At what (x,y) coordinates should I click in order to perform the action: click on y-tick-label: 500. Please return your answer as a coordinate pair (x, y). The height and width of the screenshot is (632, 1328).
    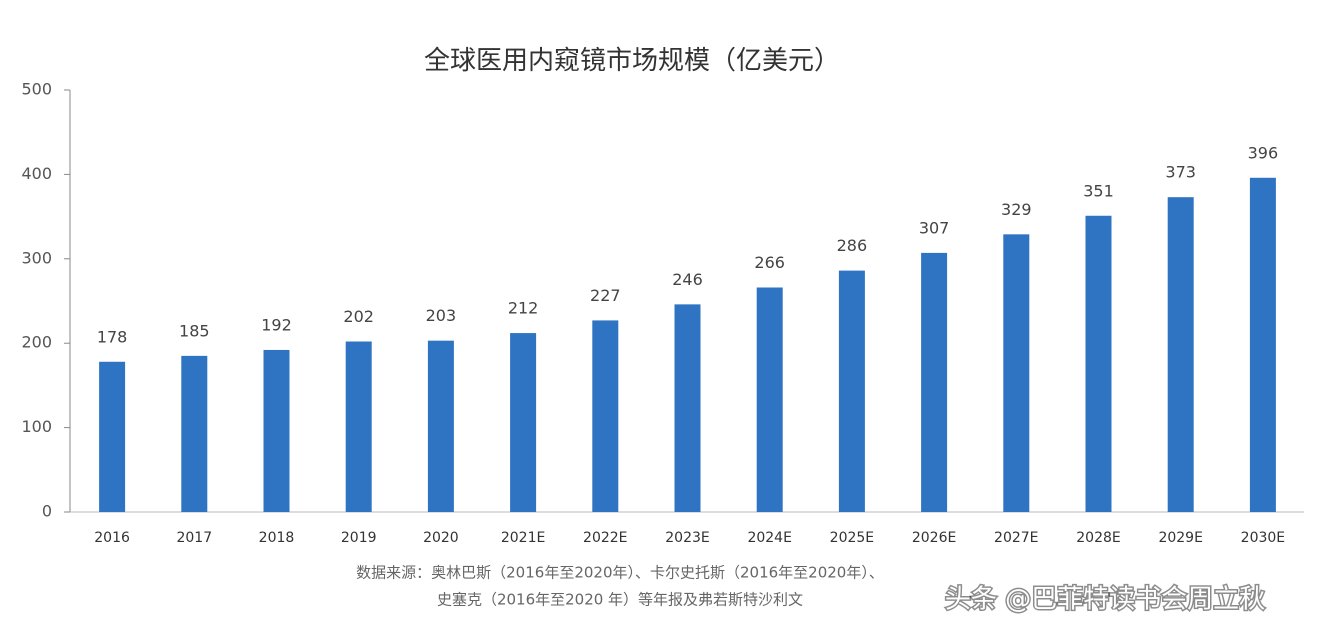
    Looking at the image, I should click on (36, 89).